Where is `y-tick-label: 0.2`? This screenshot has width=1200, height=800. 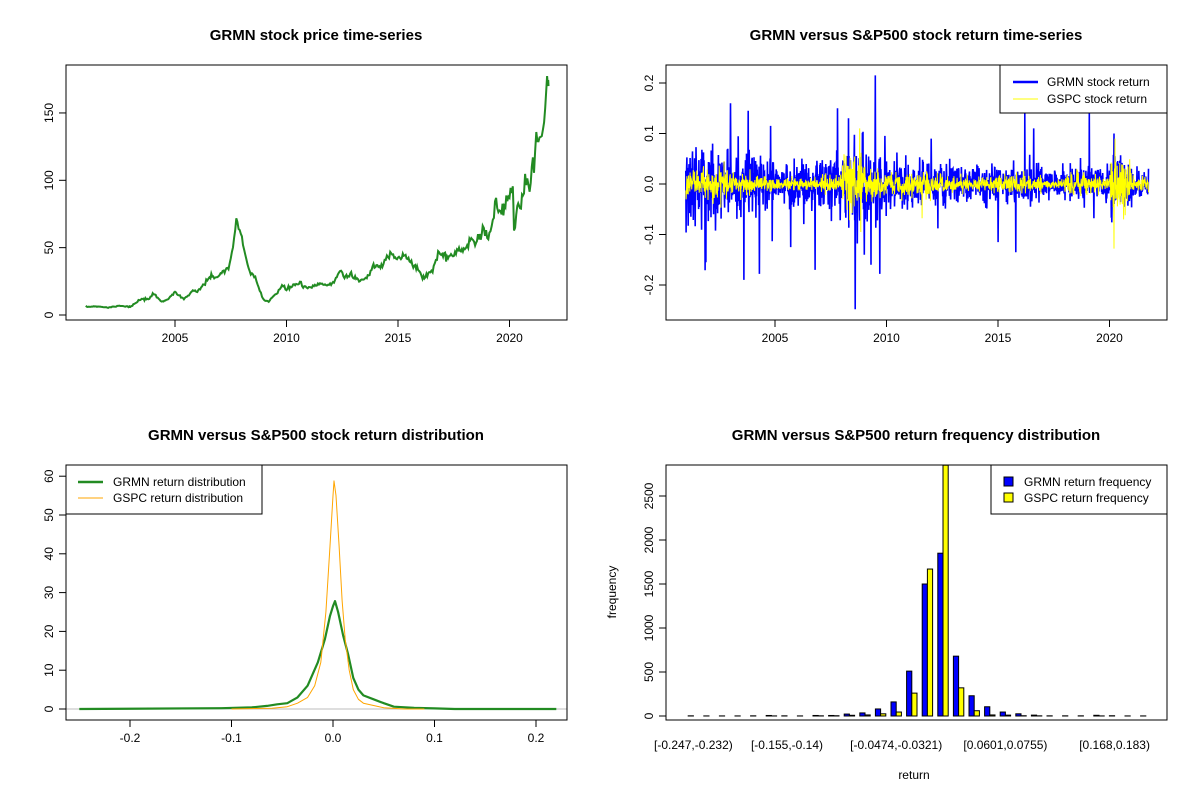
y-tick-label: 0.2 is located at coordinates (649, 82).